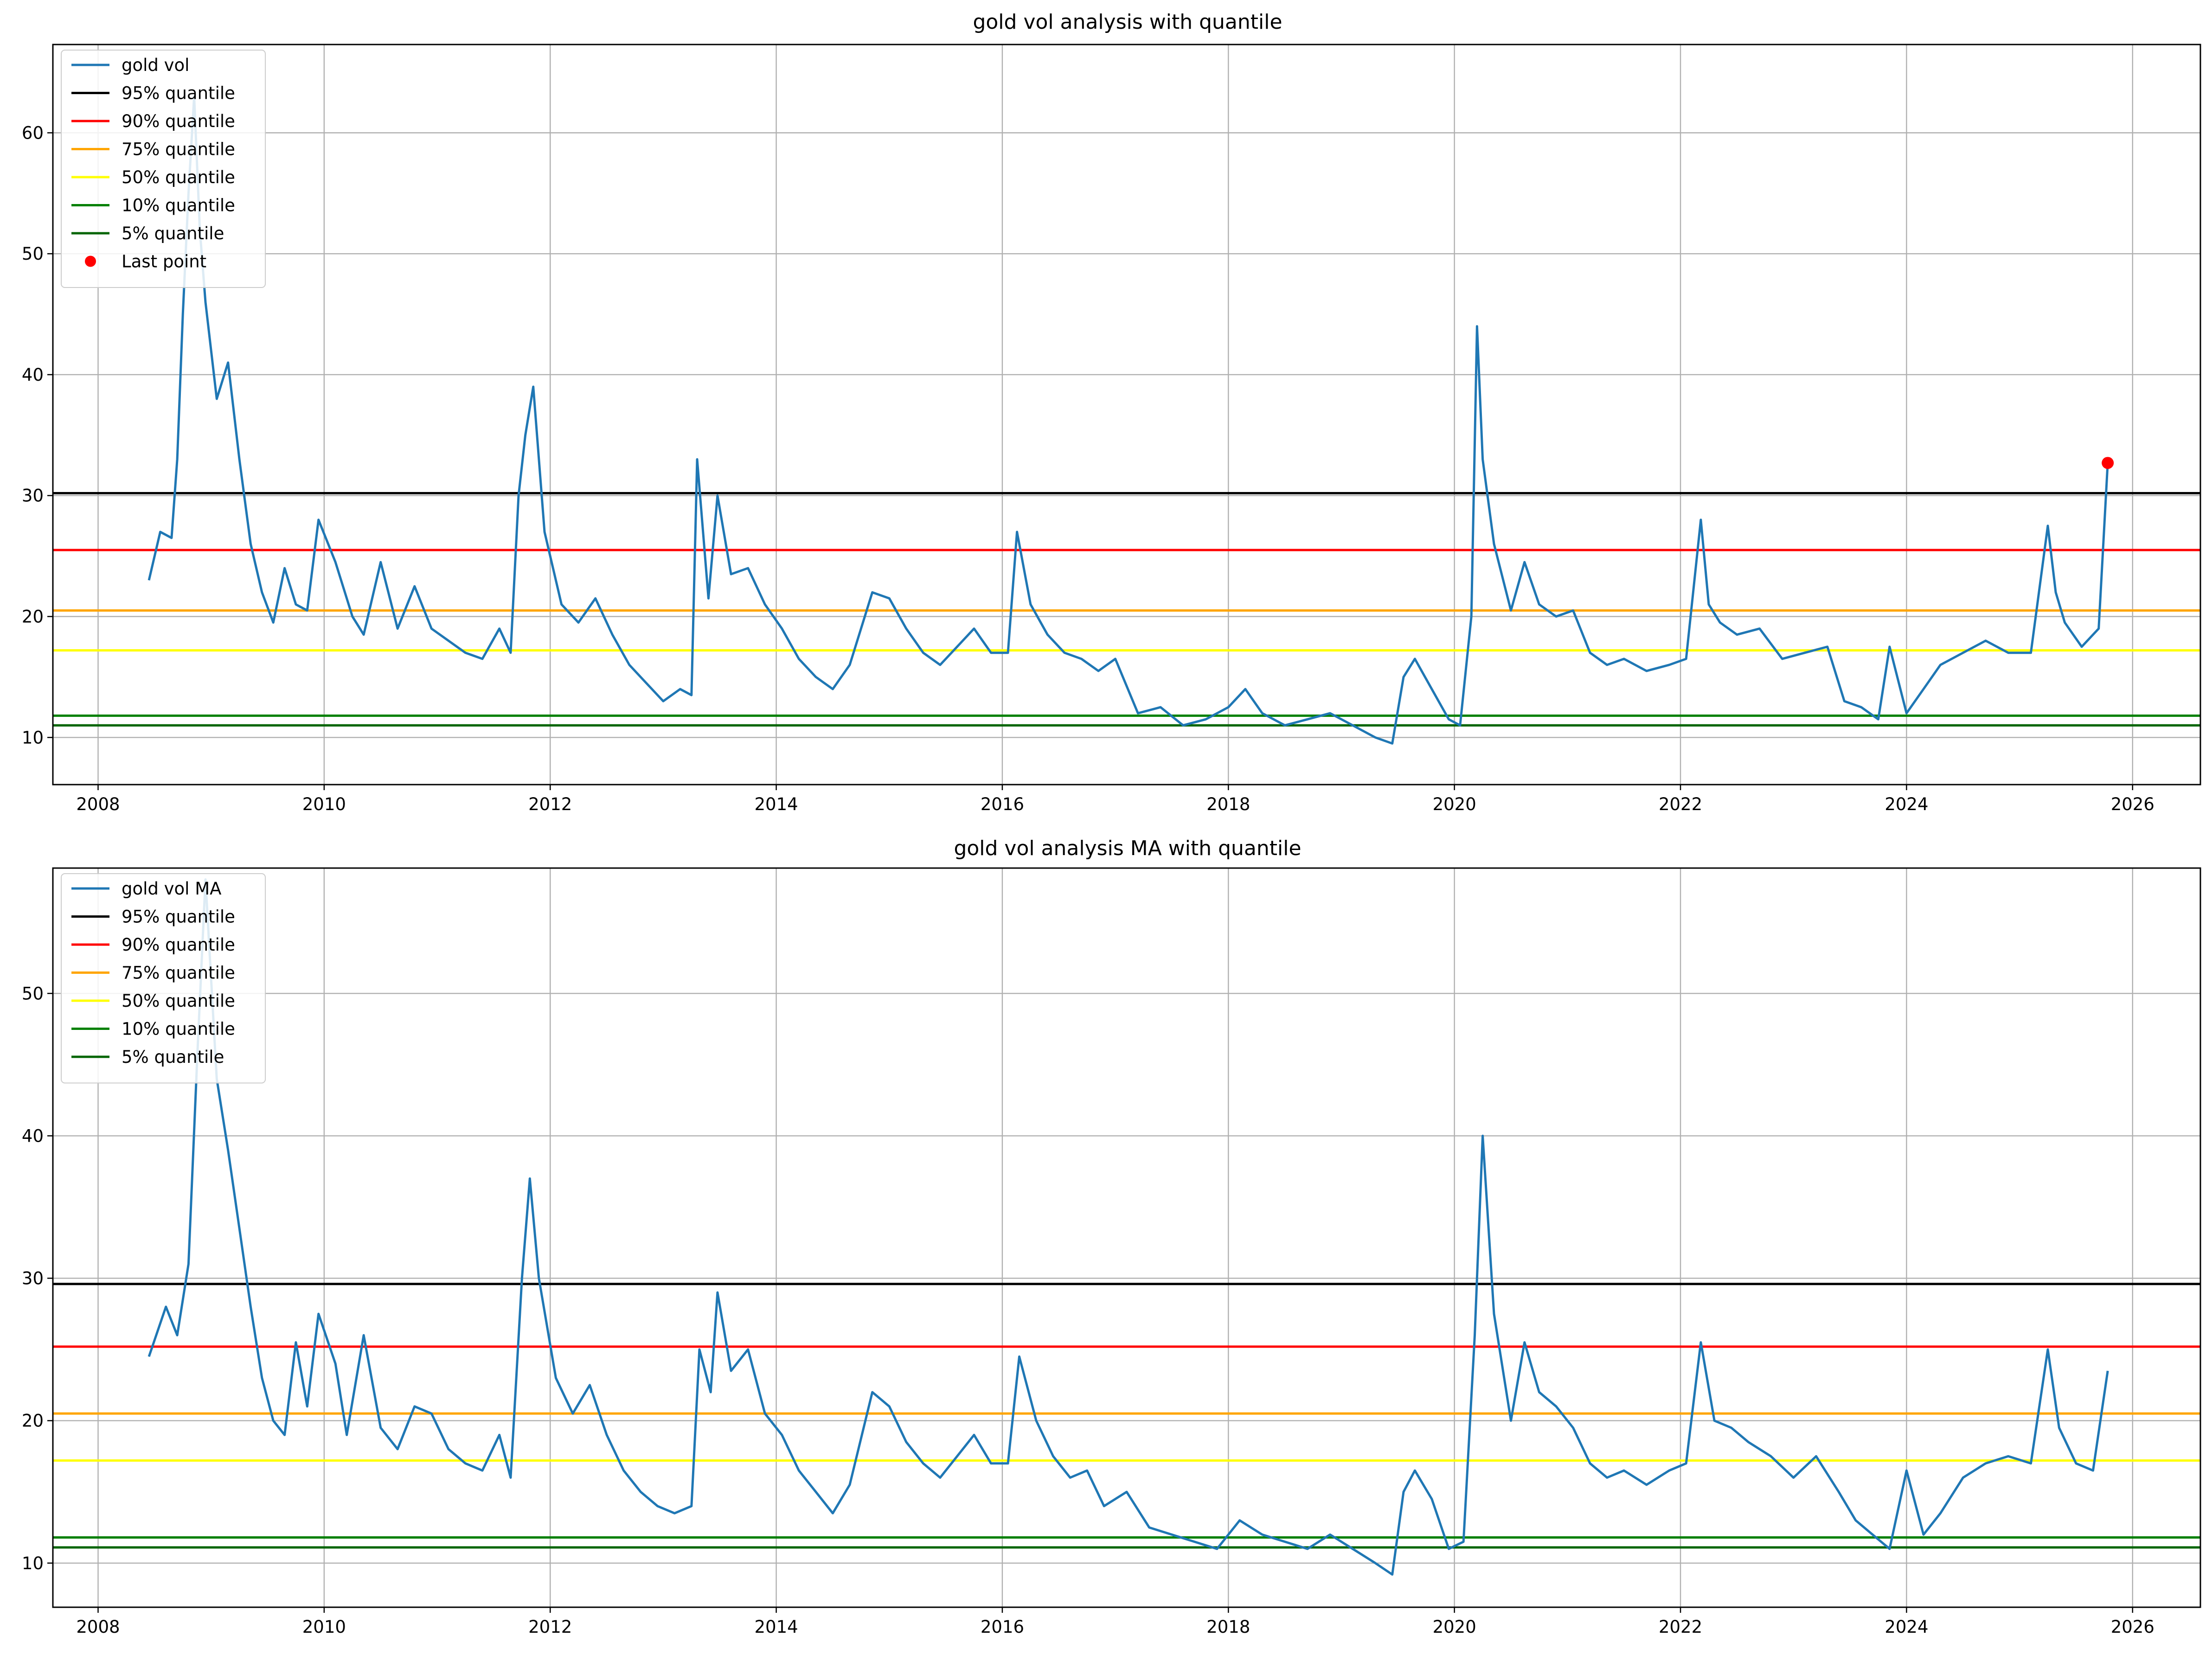  What do you see at coordinates (33, 133) in the screenshot?
I see `y-tick-label: 60` at bounding box center [33, 133].